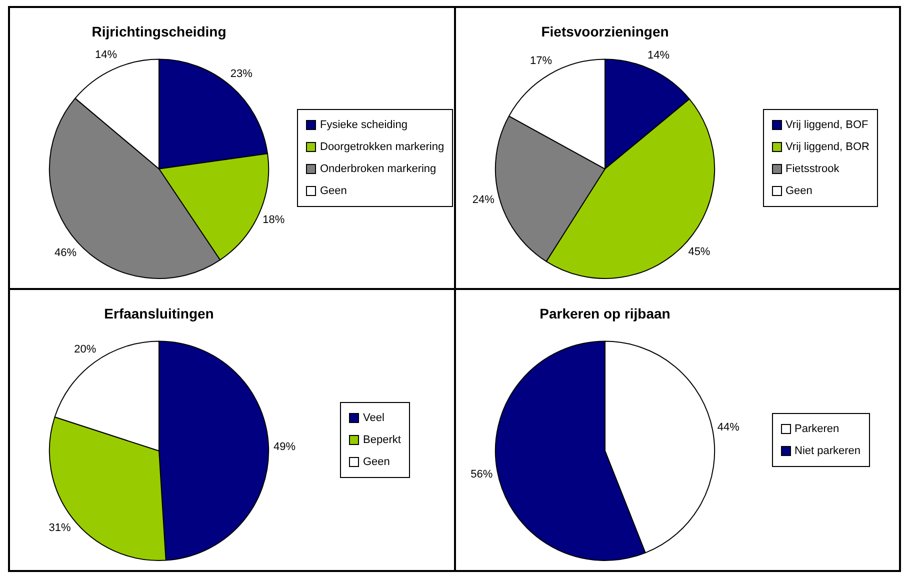 The height and width of the screenshot is (574, 906). I want to click on data-label: 56%, so click(481, 474).